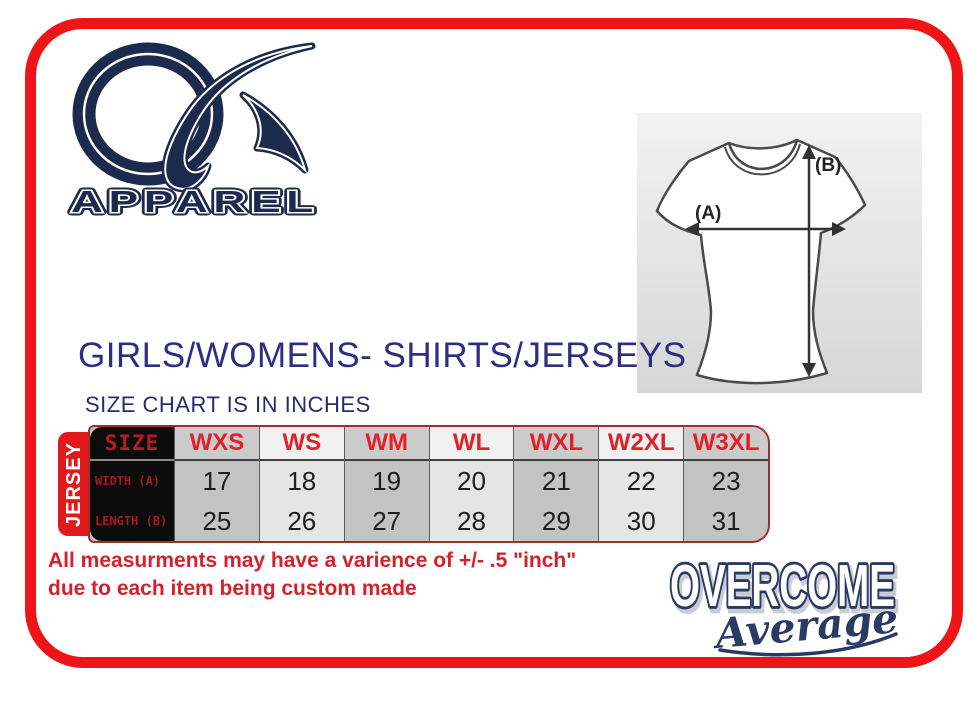 The image size is (978, 703). What do you see at coordinates (471, 444) in the screenshot?
I see `column-header: WL` at bounding box center [471, 444].